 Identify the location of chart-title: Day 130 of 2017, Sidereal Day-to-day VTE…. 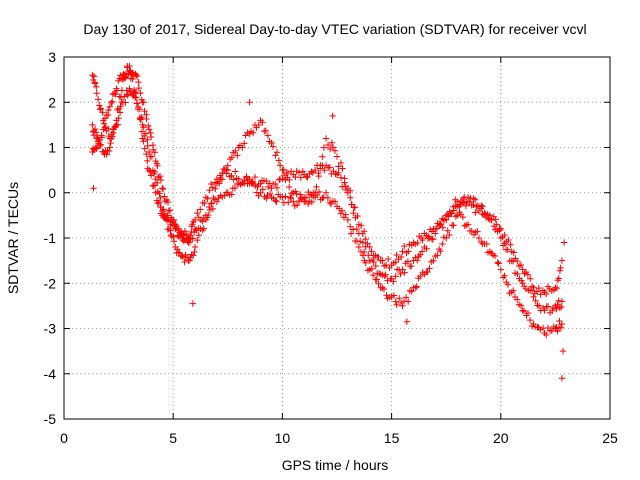
(334, 29).